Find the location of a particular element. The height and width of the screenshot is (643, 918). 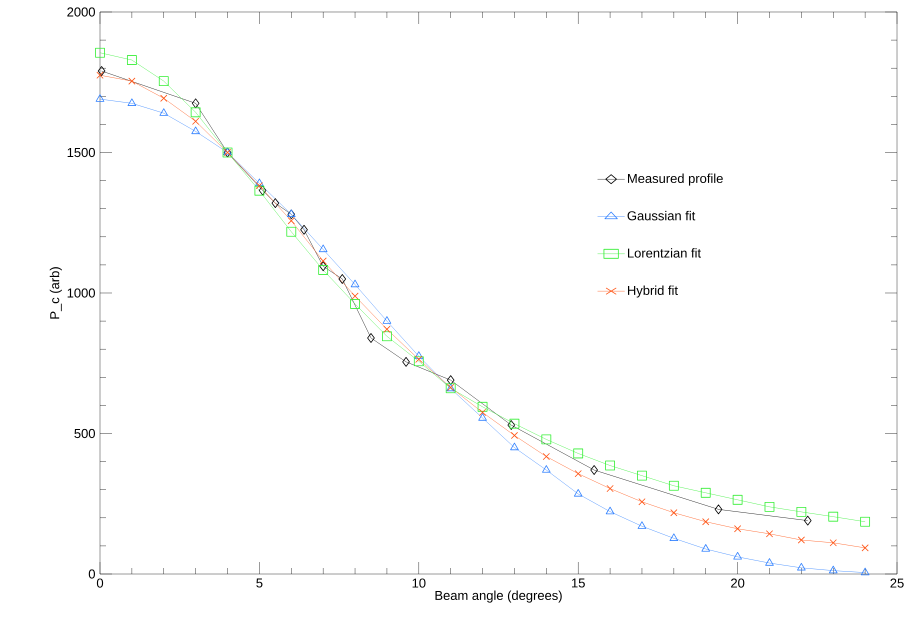

x-tick-label: 15 is located at coordinates (578, 583).